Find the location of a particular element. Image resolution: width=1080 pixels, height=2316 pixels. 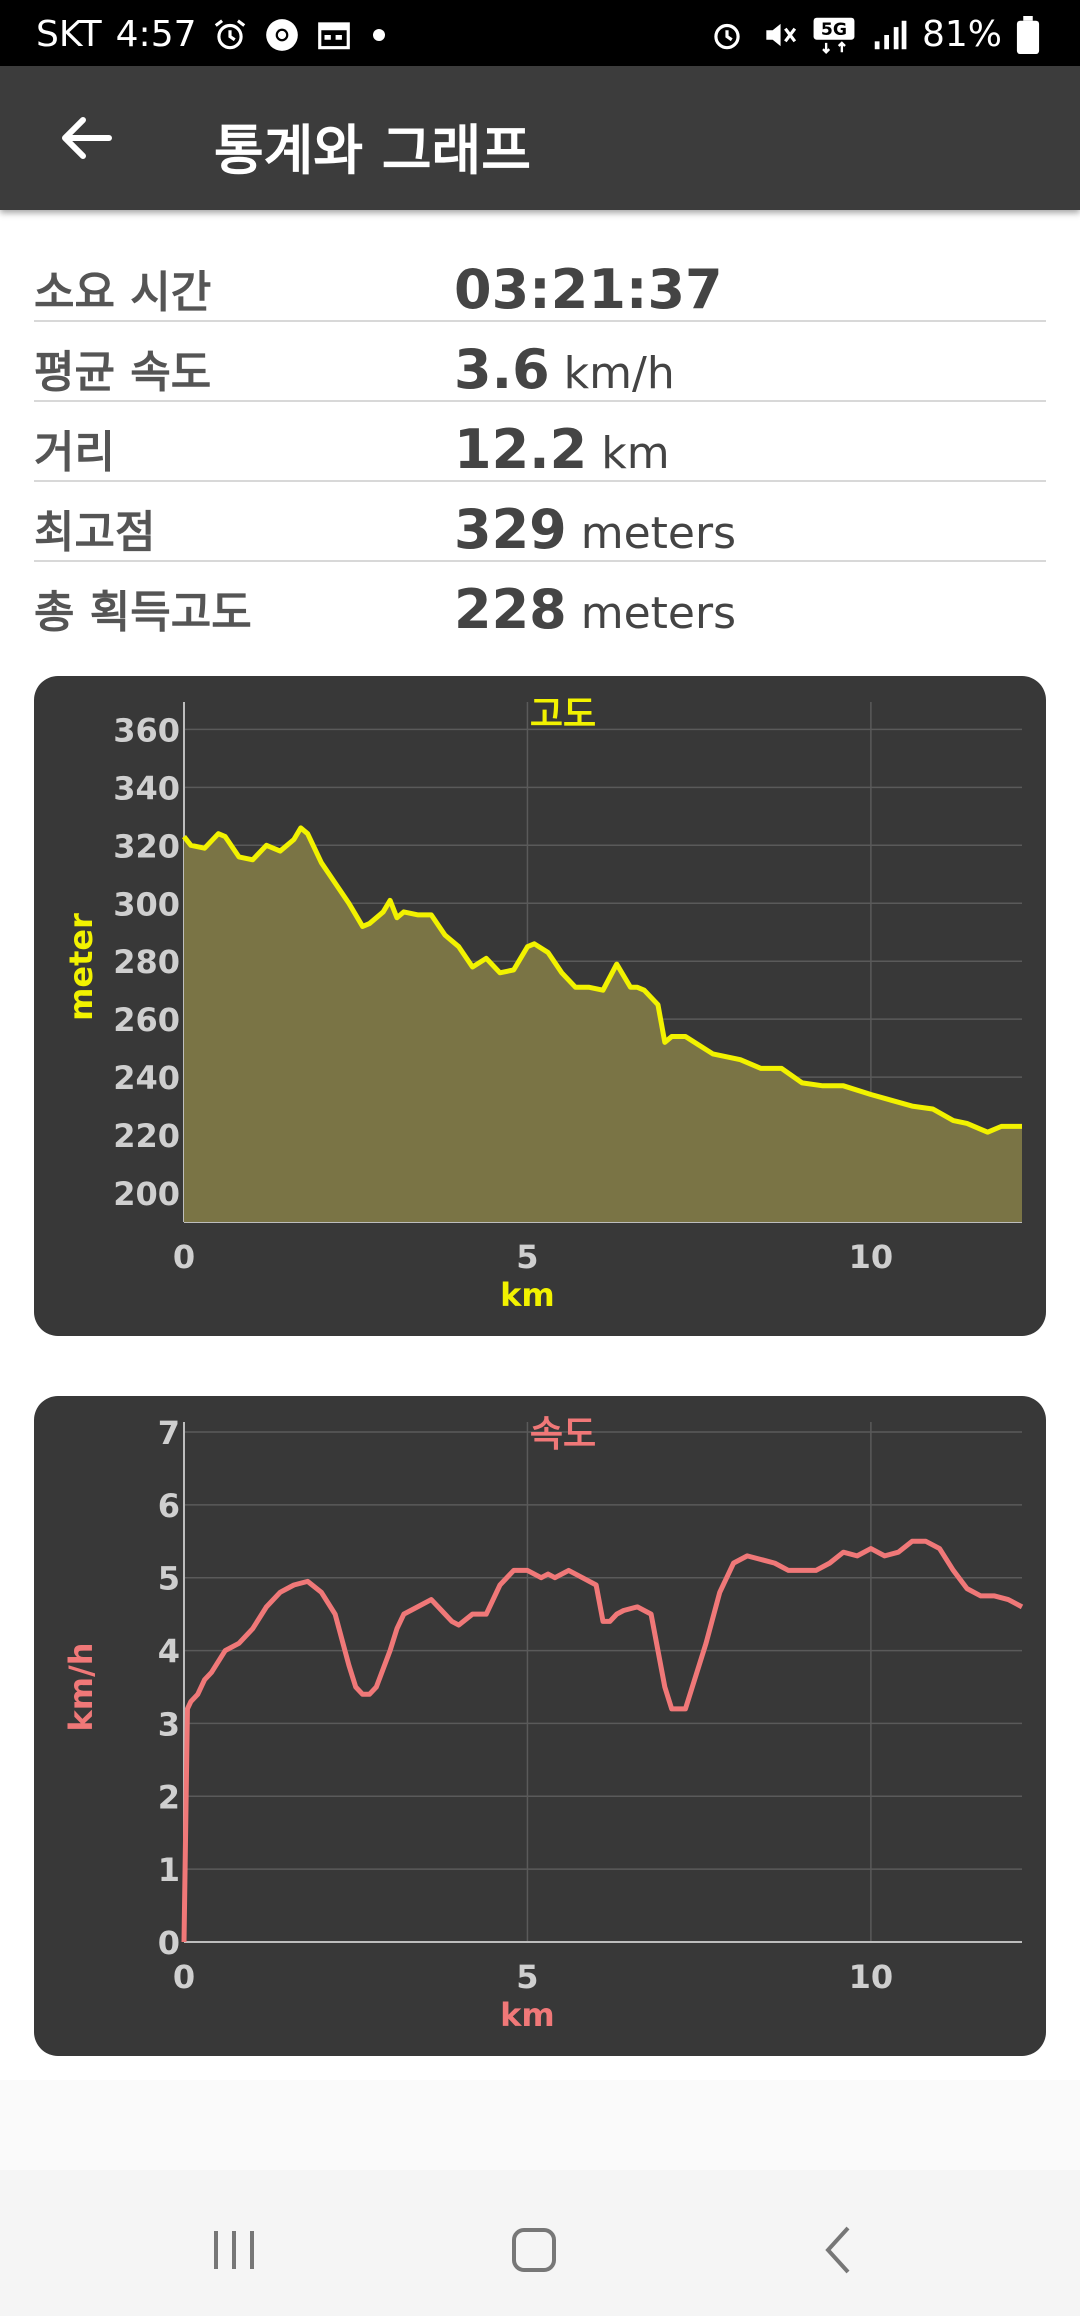

stat-value: 3.6 km/h is located at coordinates (564, 369).